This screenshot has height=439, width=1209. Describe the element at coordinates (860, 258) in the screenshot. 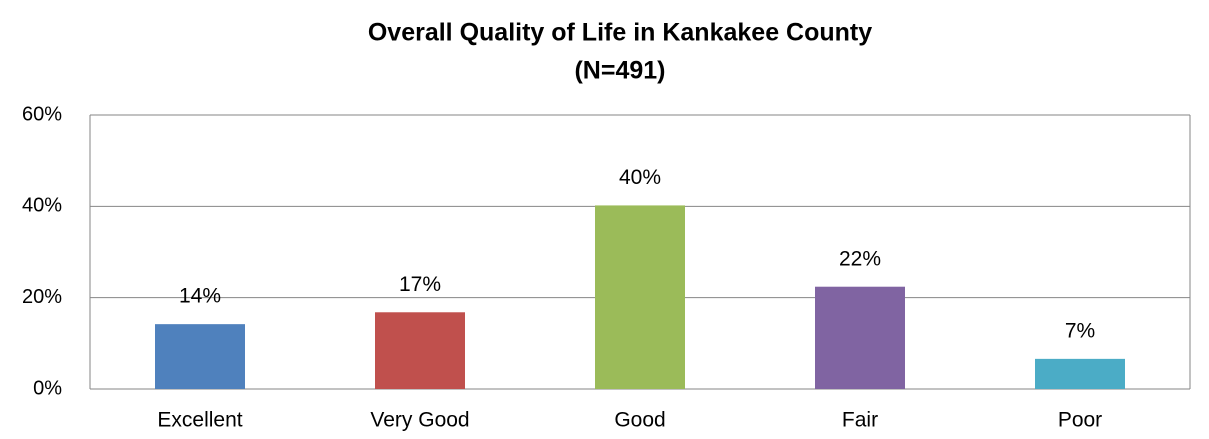

I see `value-label: 22%` at that location.